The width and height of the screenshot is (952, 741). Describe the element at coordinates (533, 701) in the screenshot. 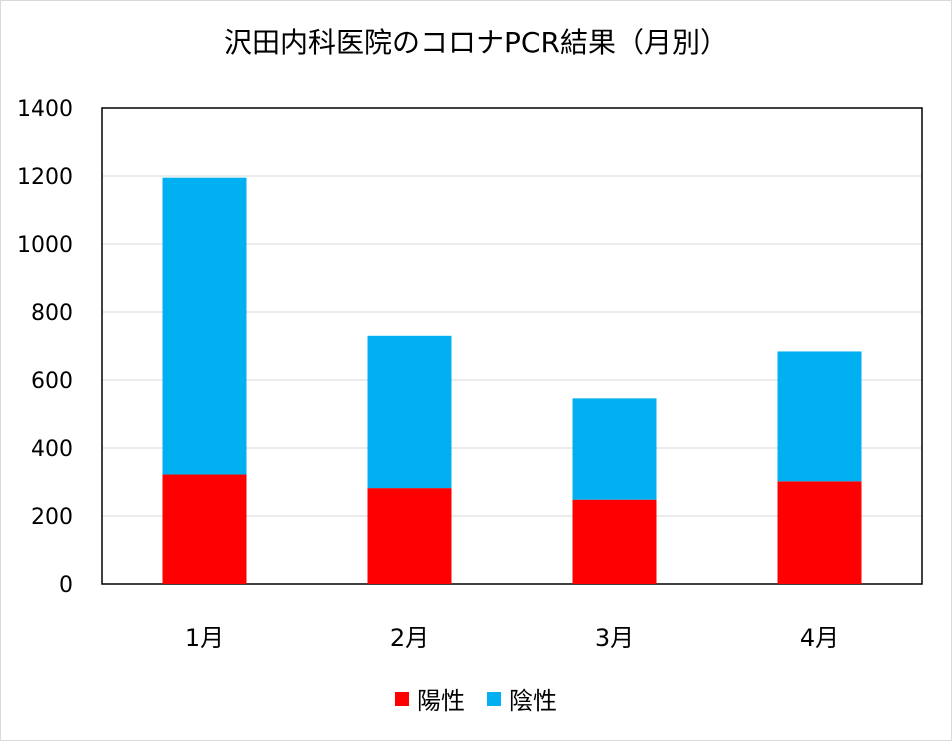

I see `legend-label-negative: 陰性` at that location.